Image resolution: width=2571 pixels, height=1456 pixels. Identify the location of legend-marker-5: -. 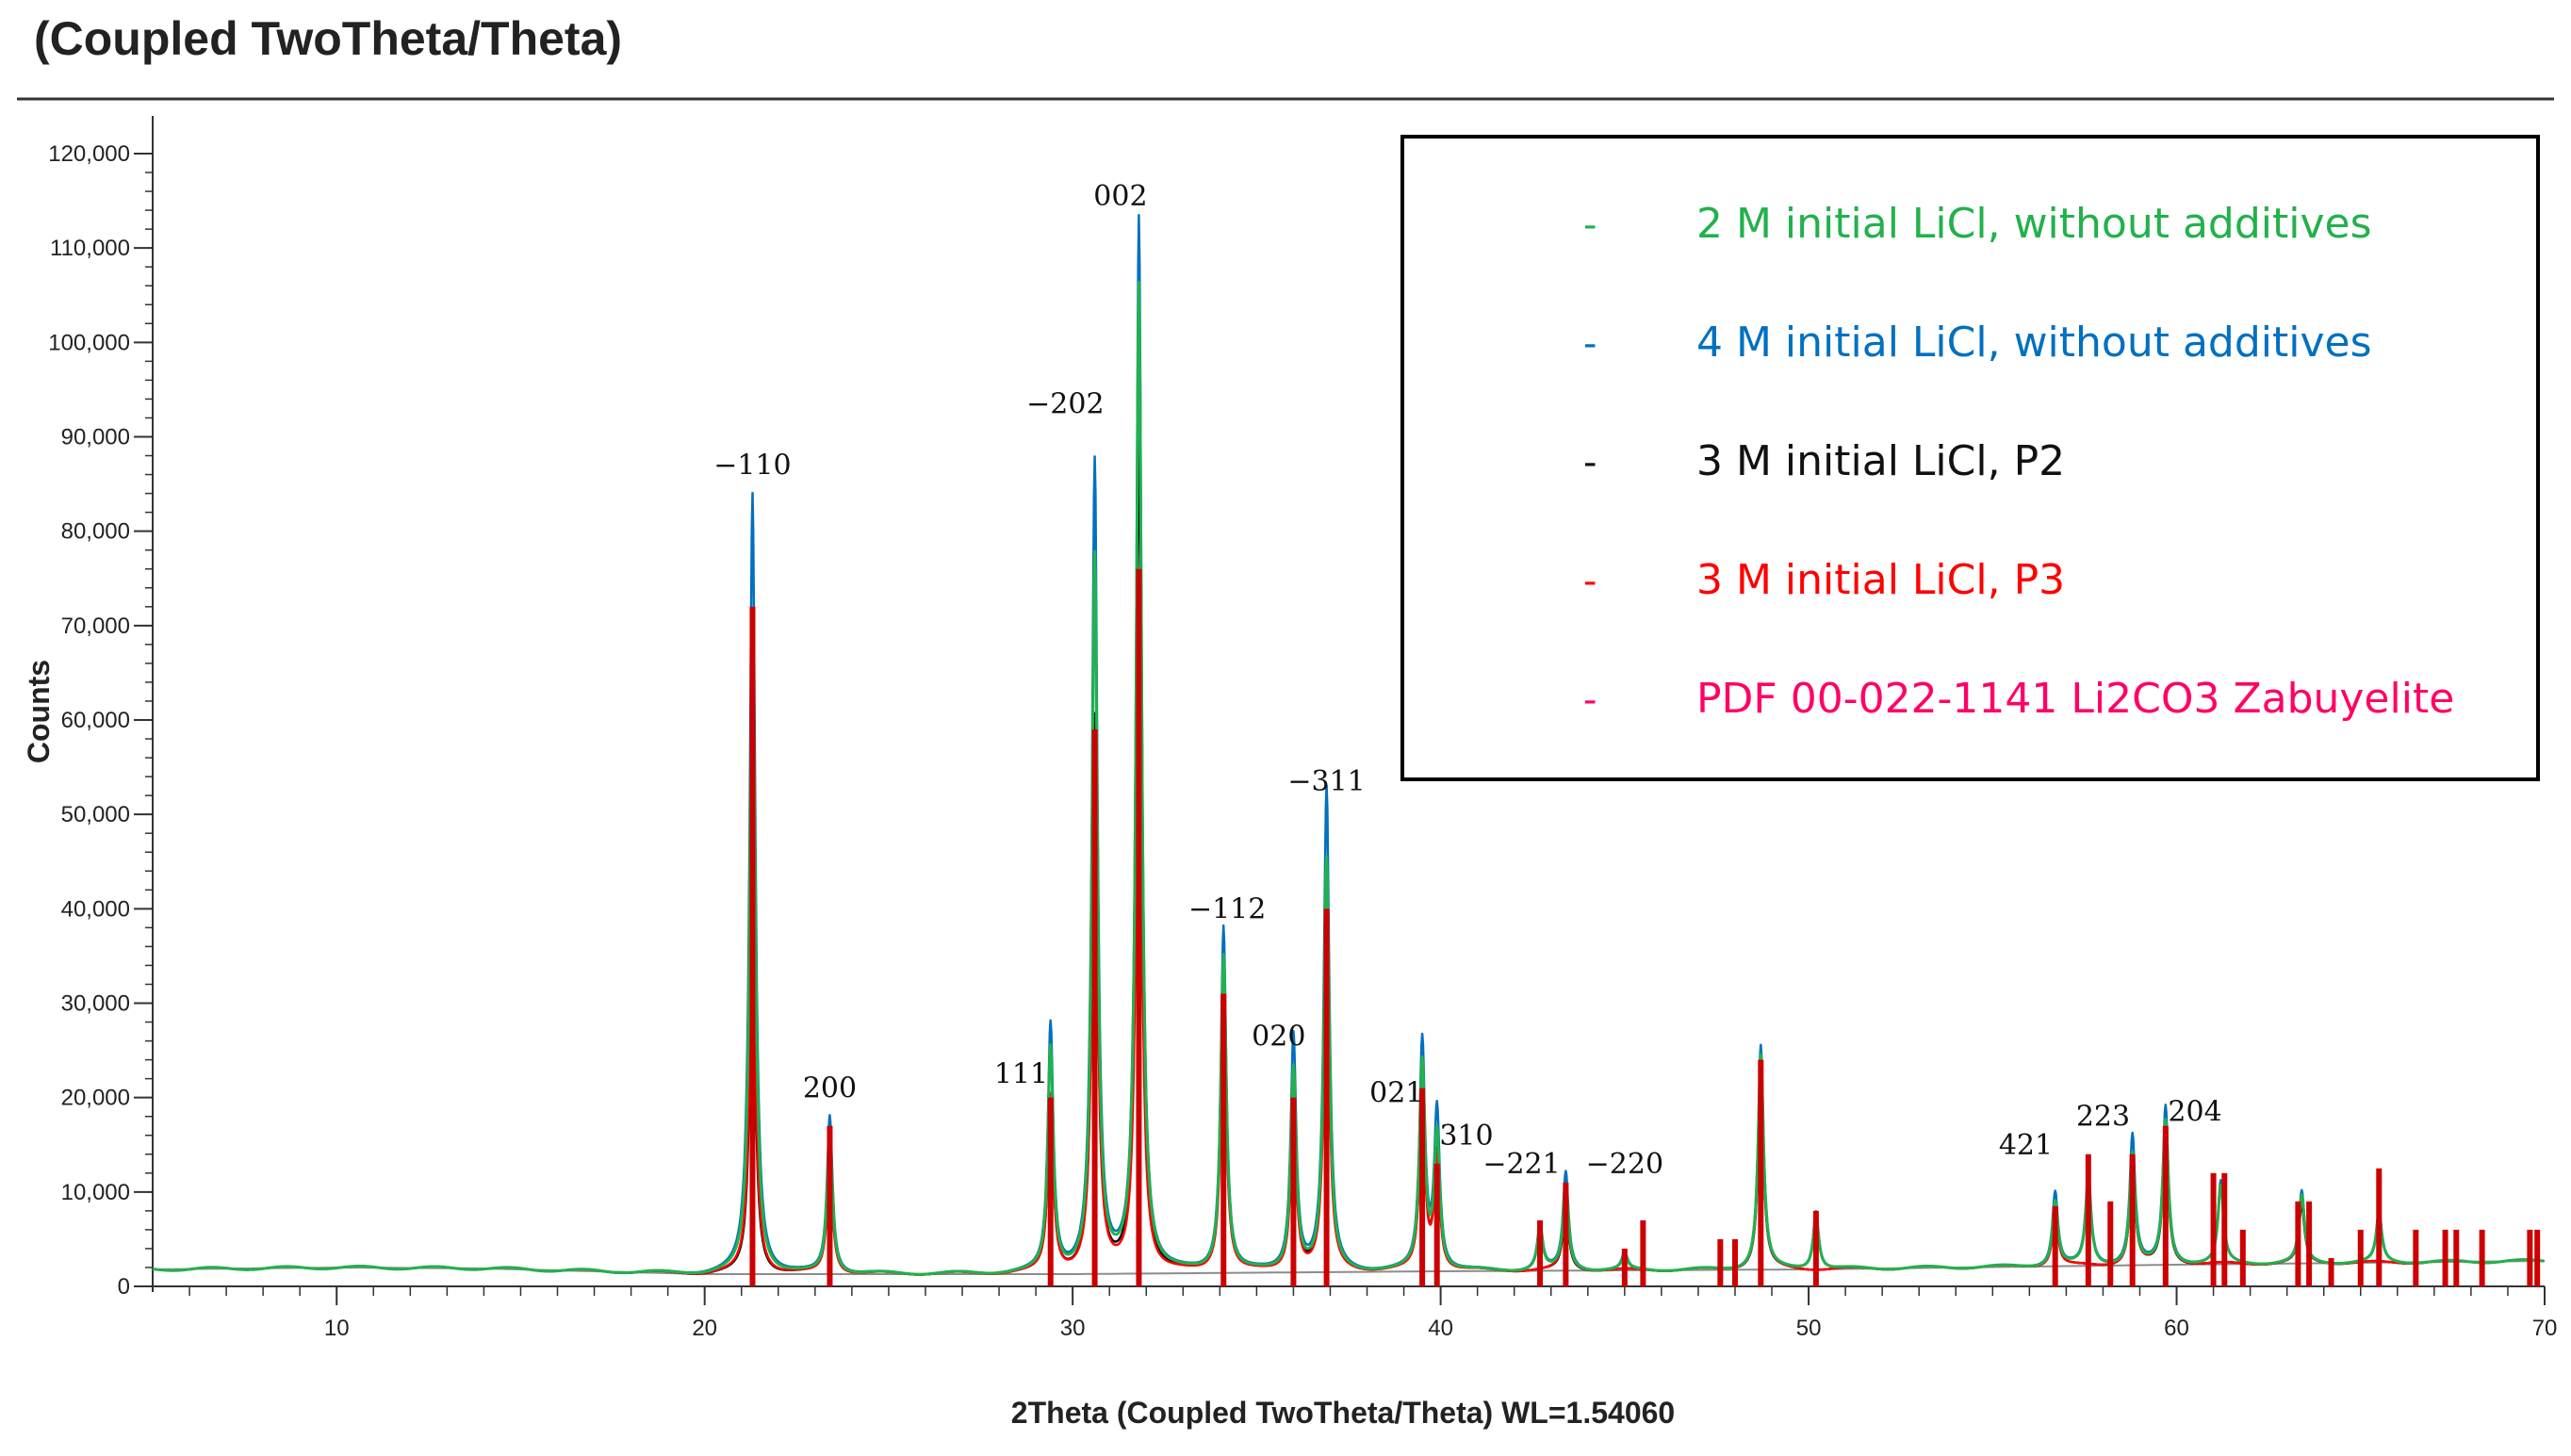
(1590, 700).